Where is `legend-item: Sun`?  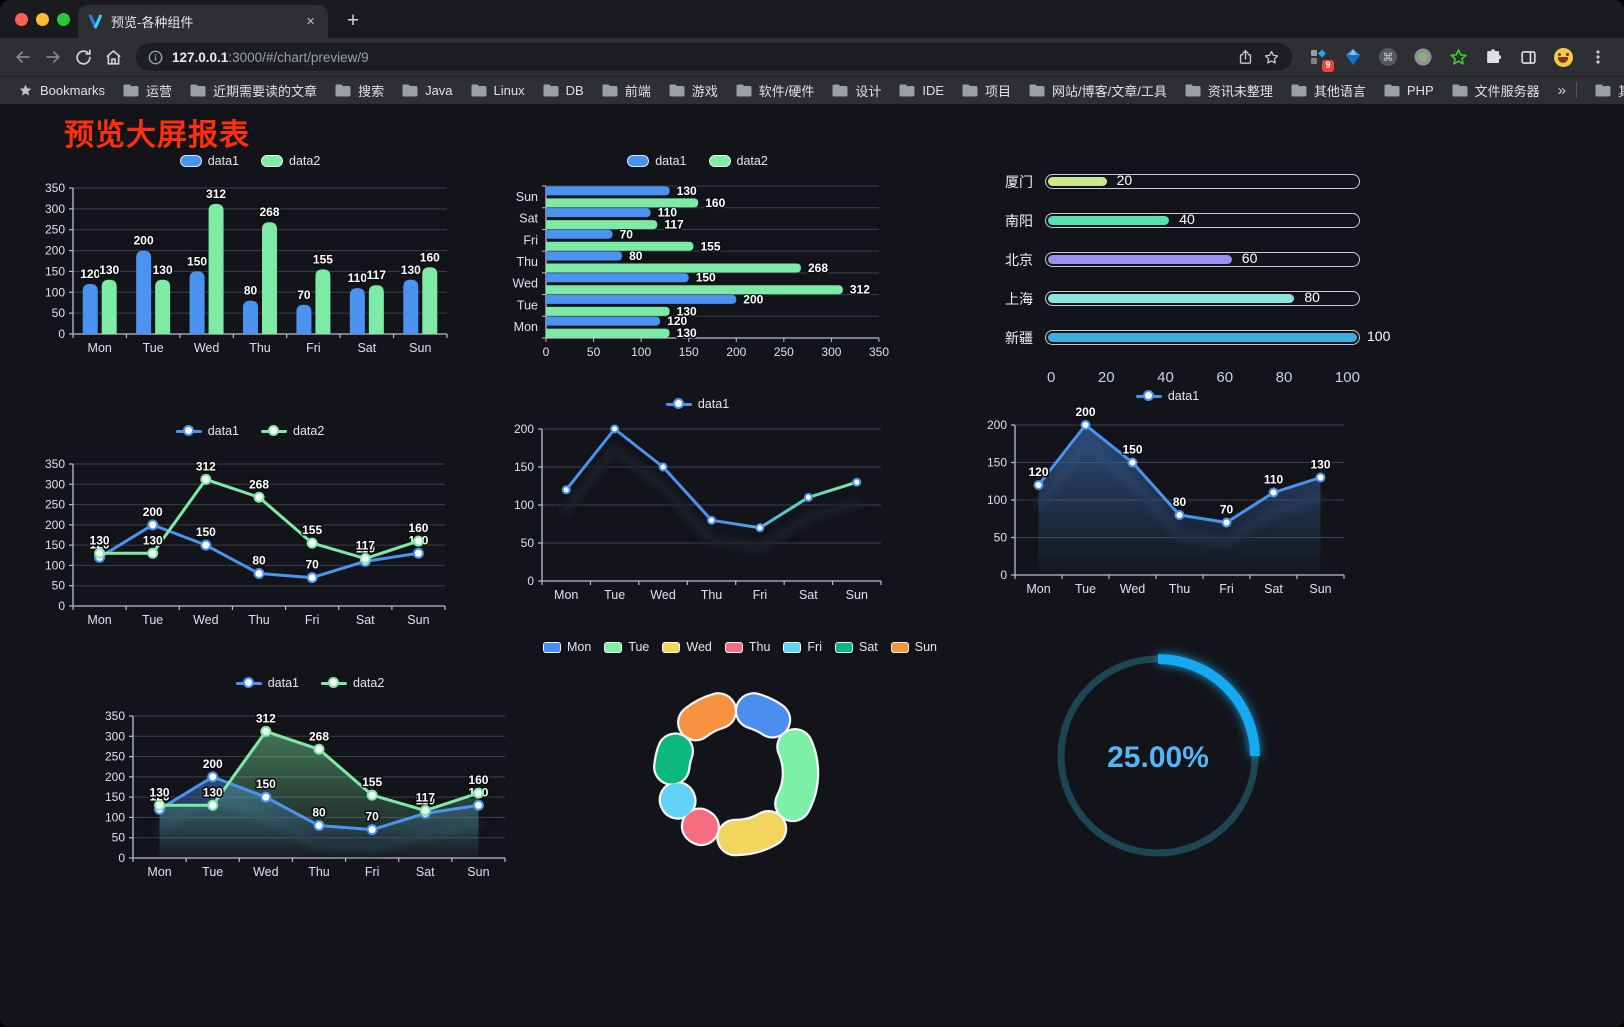
legend-item: Sun is located at coordinates (913, 647).